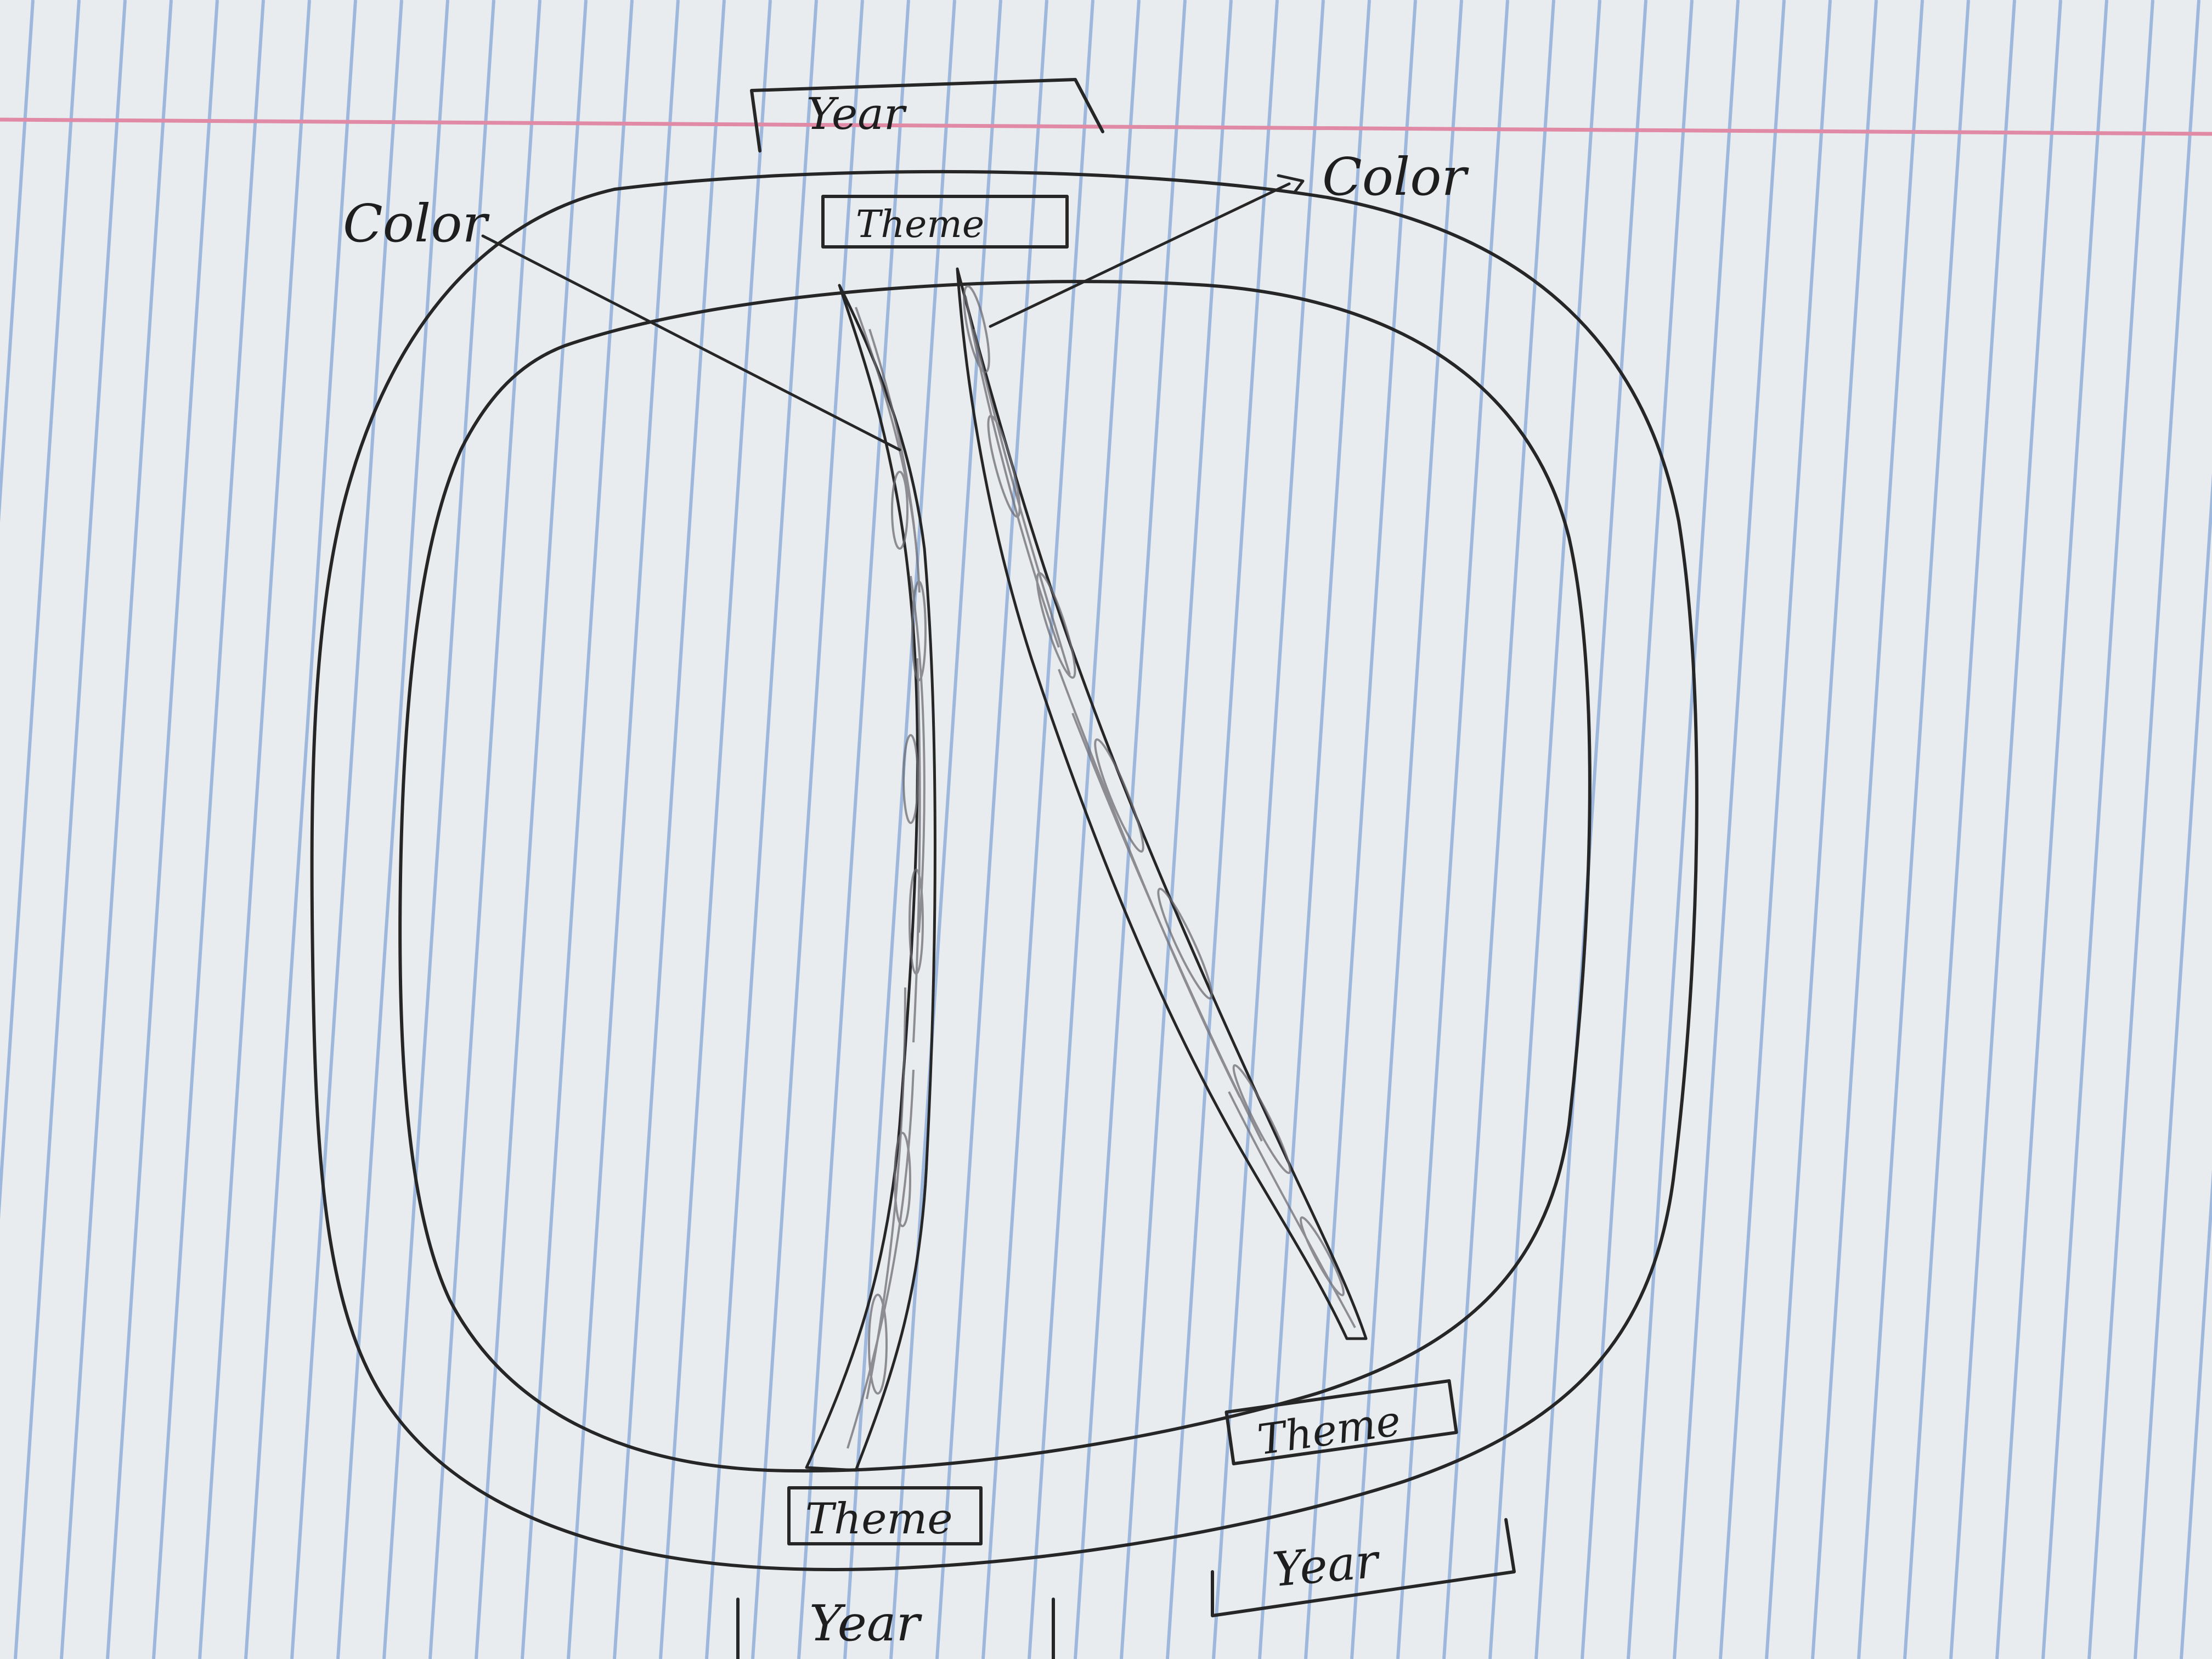  Describe the element at coordinates (417, 224) in the screenshot. I see `top-color-left-label: Color` at that location.